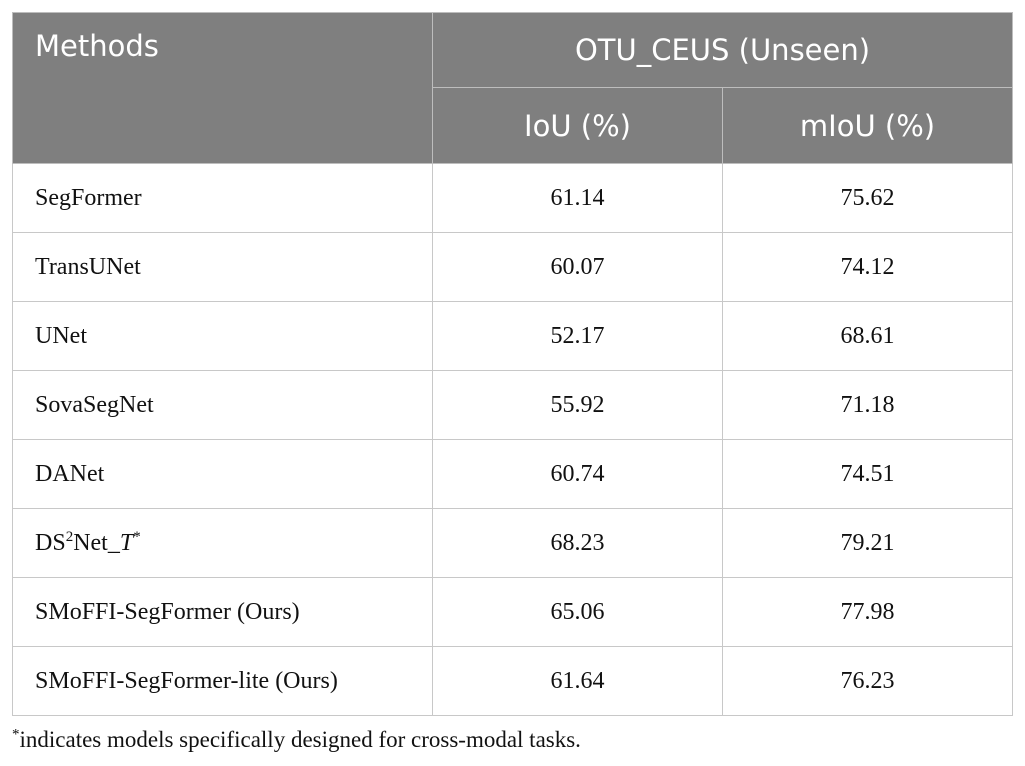 The width and height of the screenshot is (1025, 766). Describe the element at coordinates (50, 542) in the screenshot. I see `method-part: DS` at that location.